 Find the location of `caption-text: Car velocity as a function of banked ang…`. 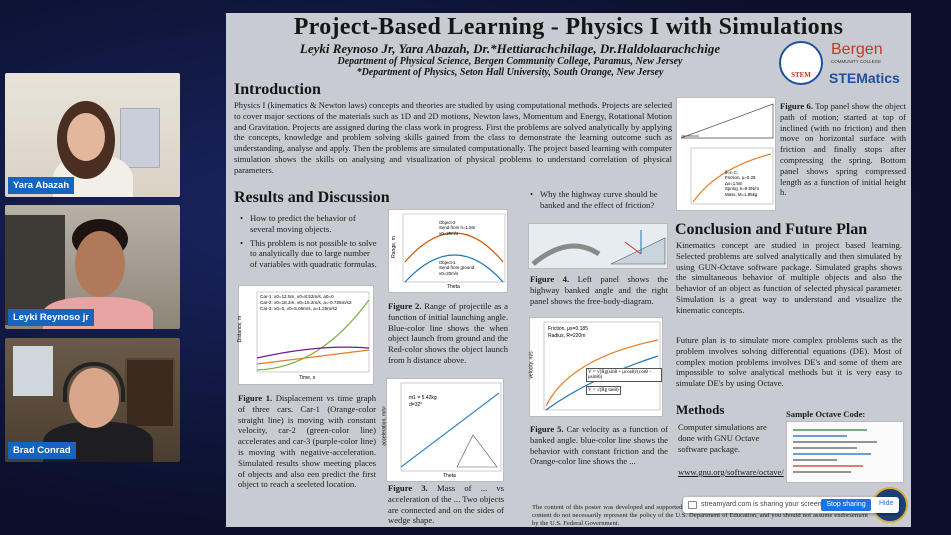

caption-text: Car velocity as a function of banked ang… is located at coordinates (599, 445).